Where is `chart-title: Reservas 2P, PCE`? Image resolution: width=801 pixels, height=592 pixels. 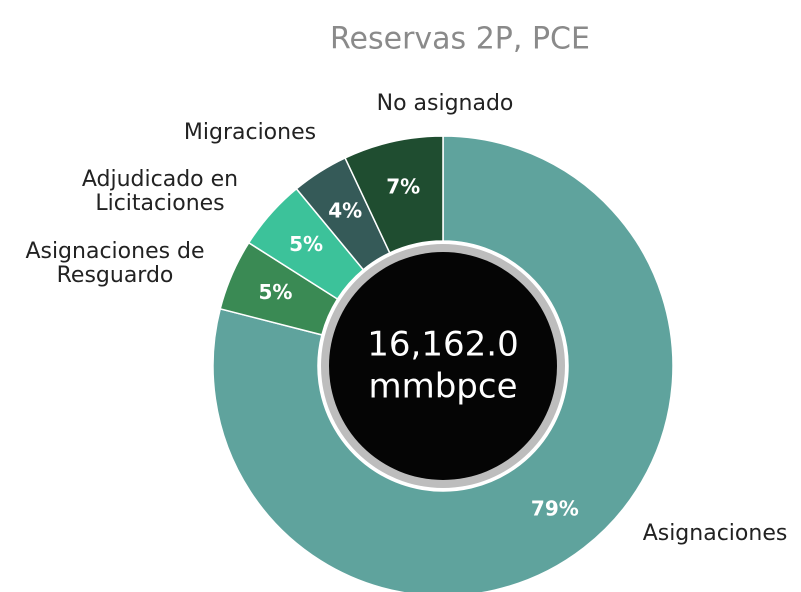 chart-title: Reservas 2P, PCE is located at coordinates (460, 39).